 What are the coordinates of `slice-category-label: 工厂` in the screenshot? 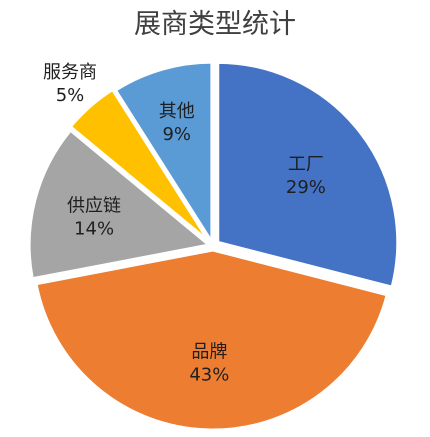 It's located at (306, 164).